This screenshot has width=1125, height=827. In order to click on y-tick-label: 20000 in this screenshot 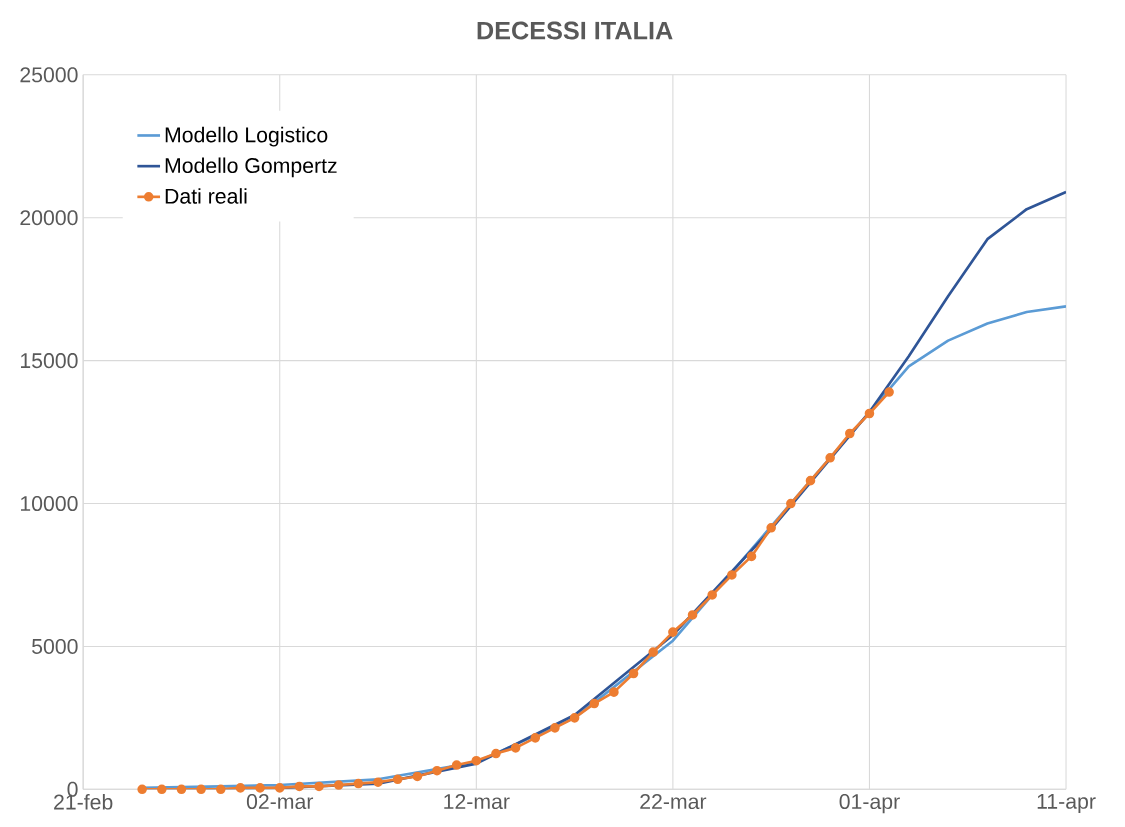, I will do `click(49, 218)`.